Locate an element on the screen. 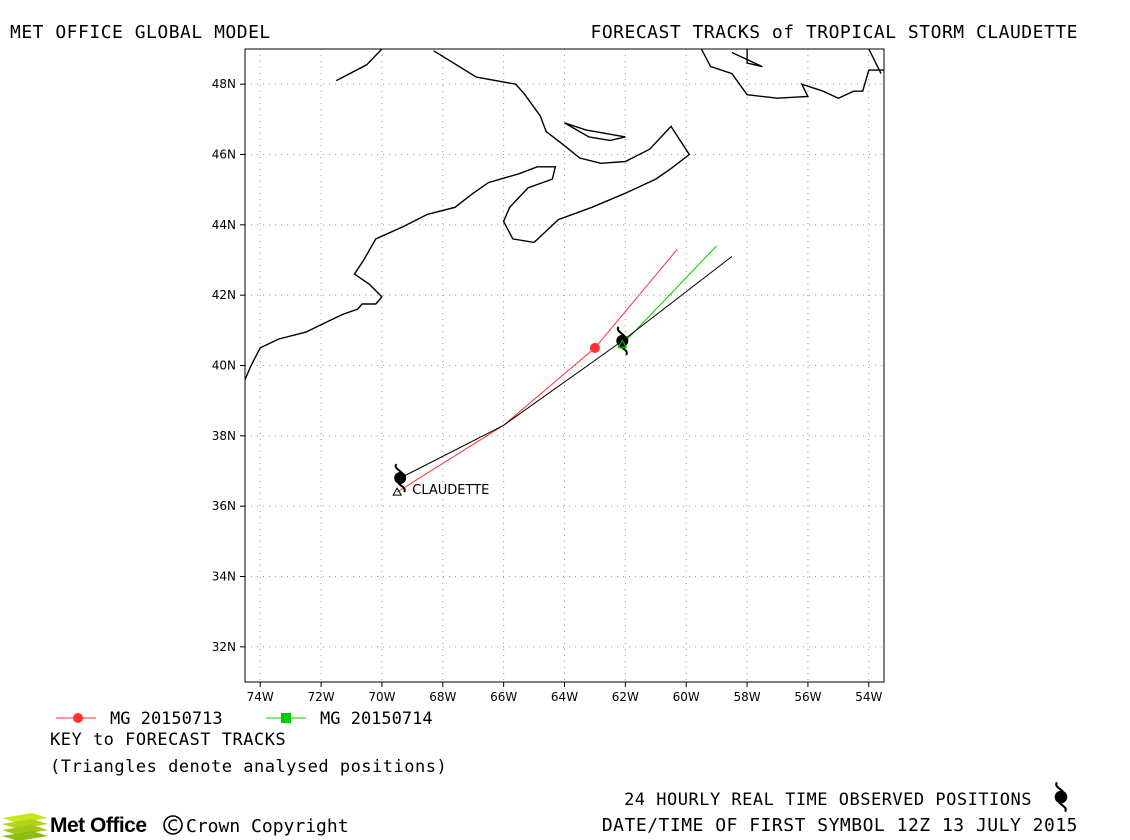  forecast-point-circle is located at coordinates (594, 347).